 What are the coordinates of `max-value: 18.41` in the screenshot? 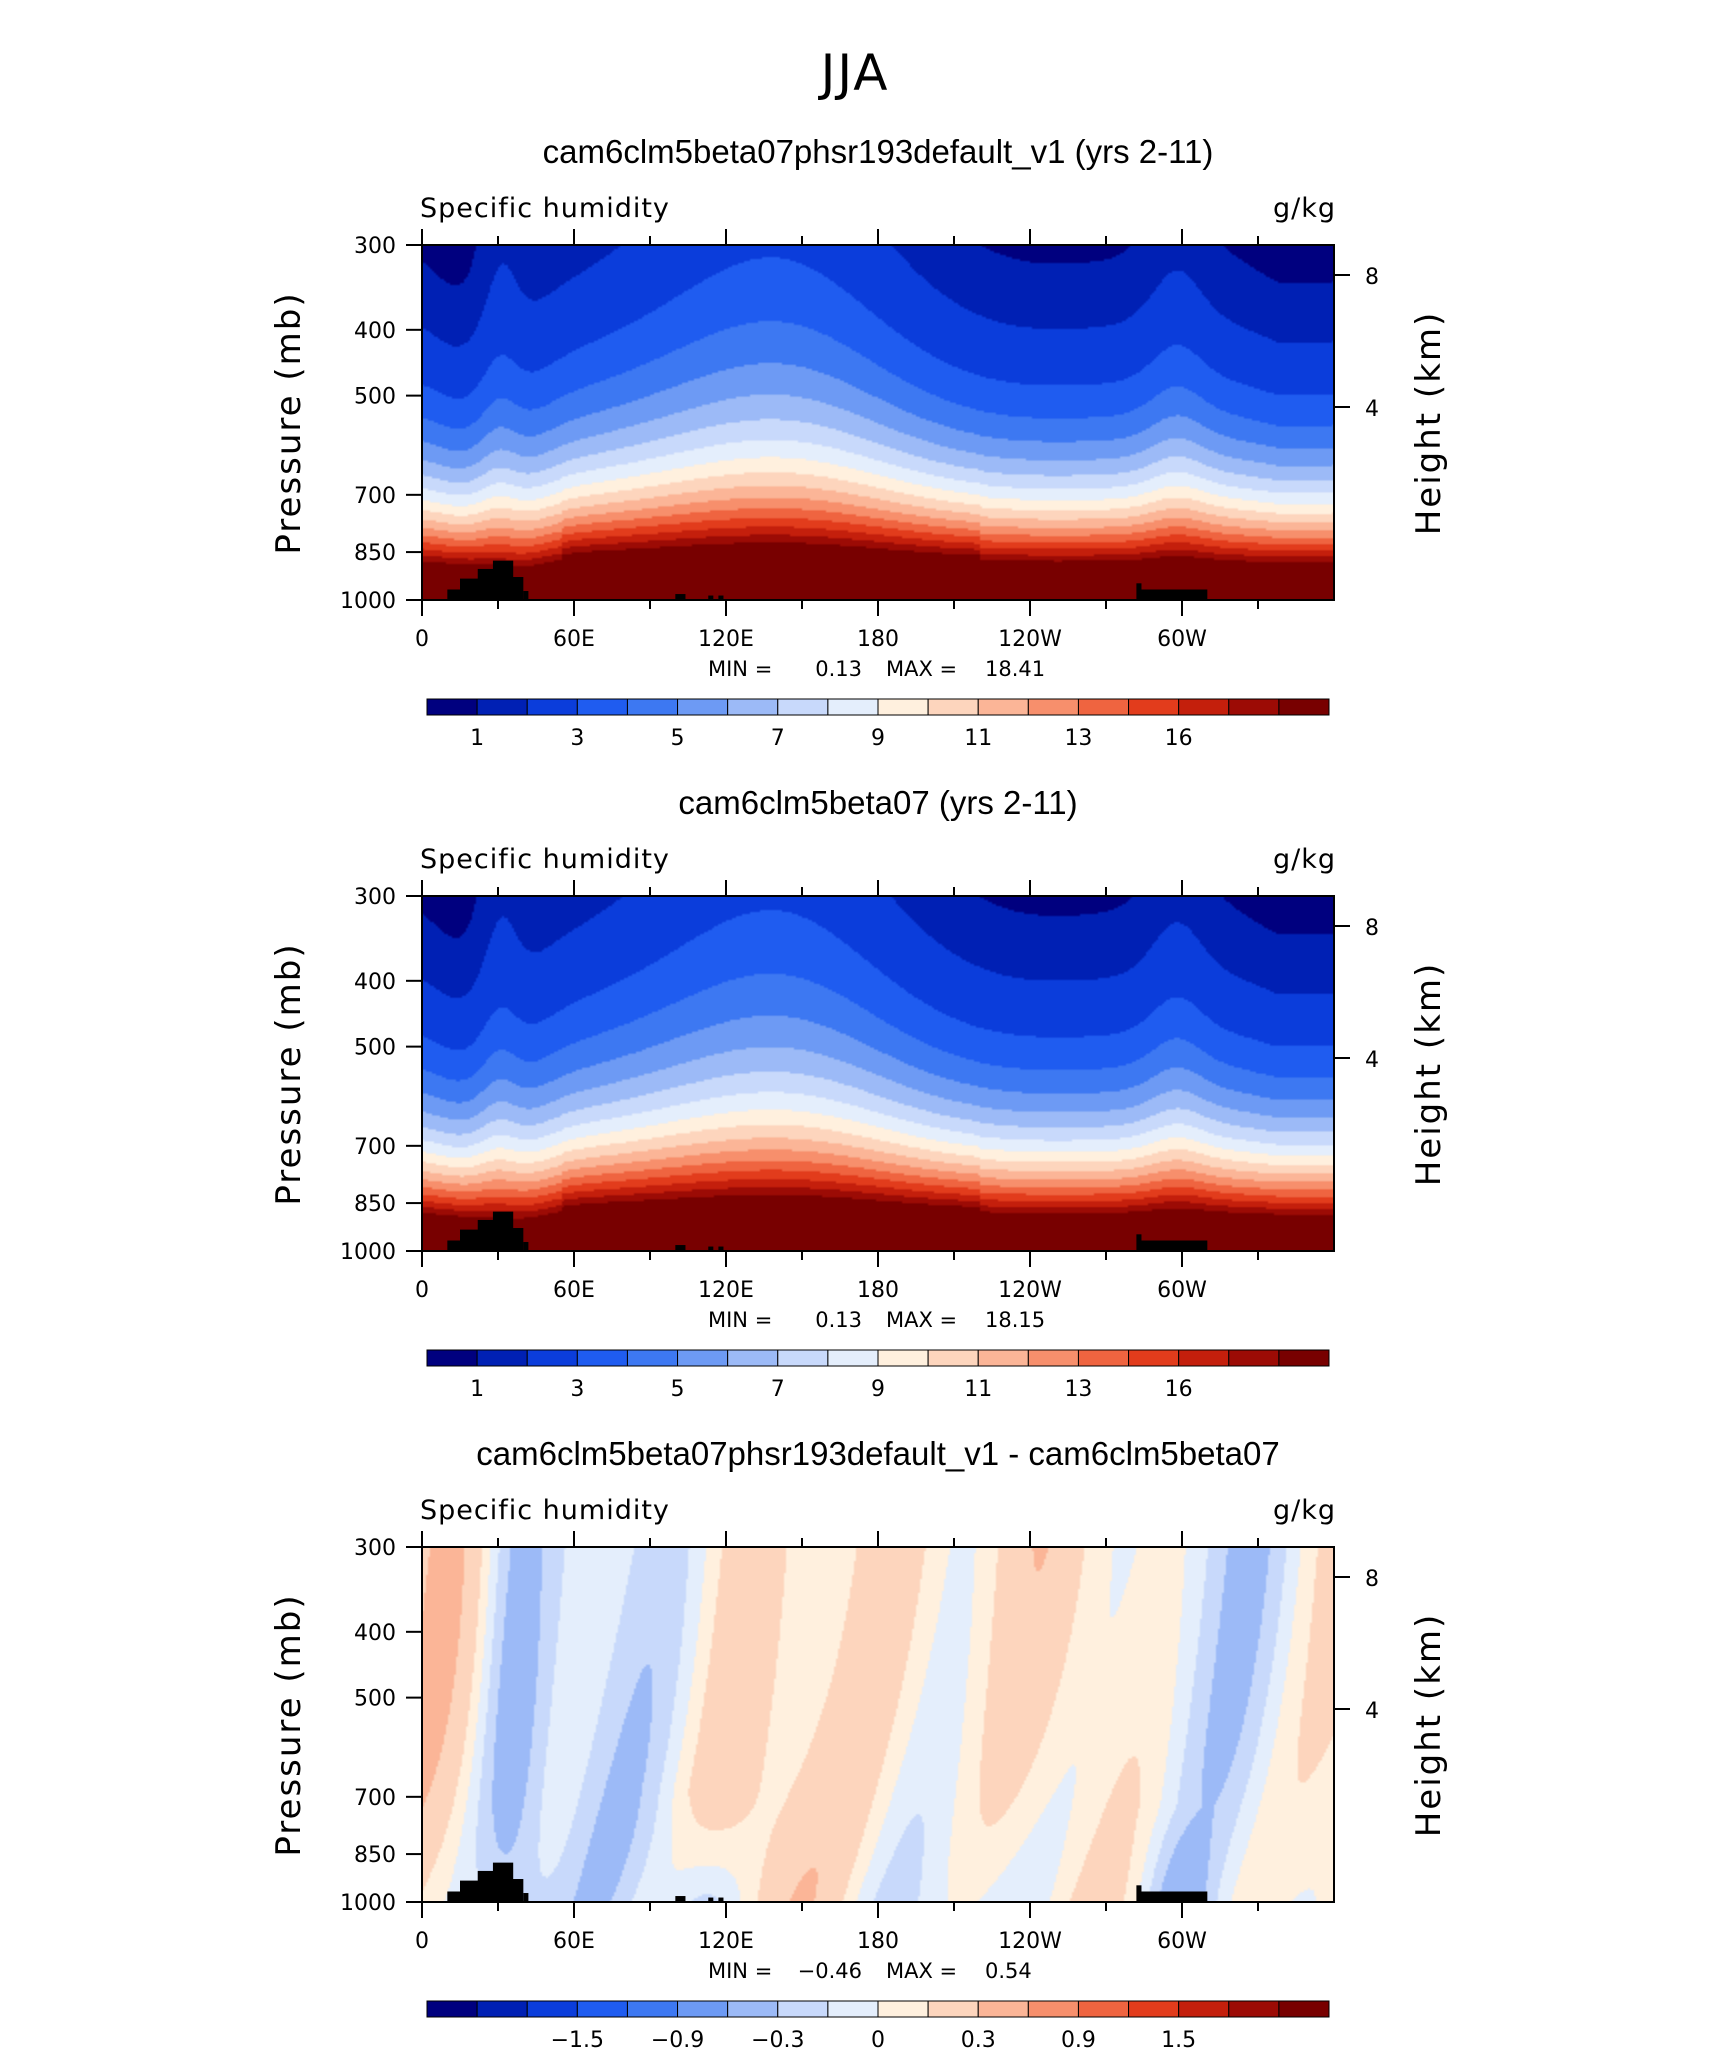 It's located at (1015, 669).